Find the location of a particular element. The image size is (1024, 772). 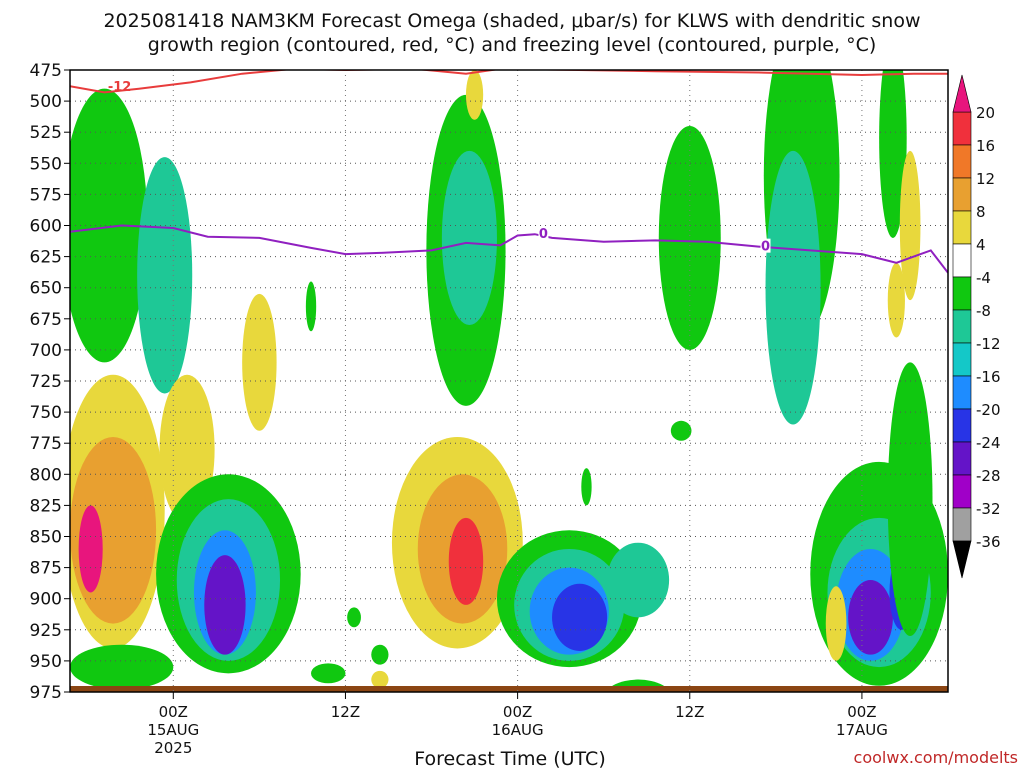

colorbar-label-9: -20 is located at coordinates (988, 410).